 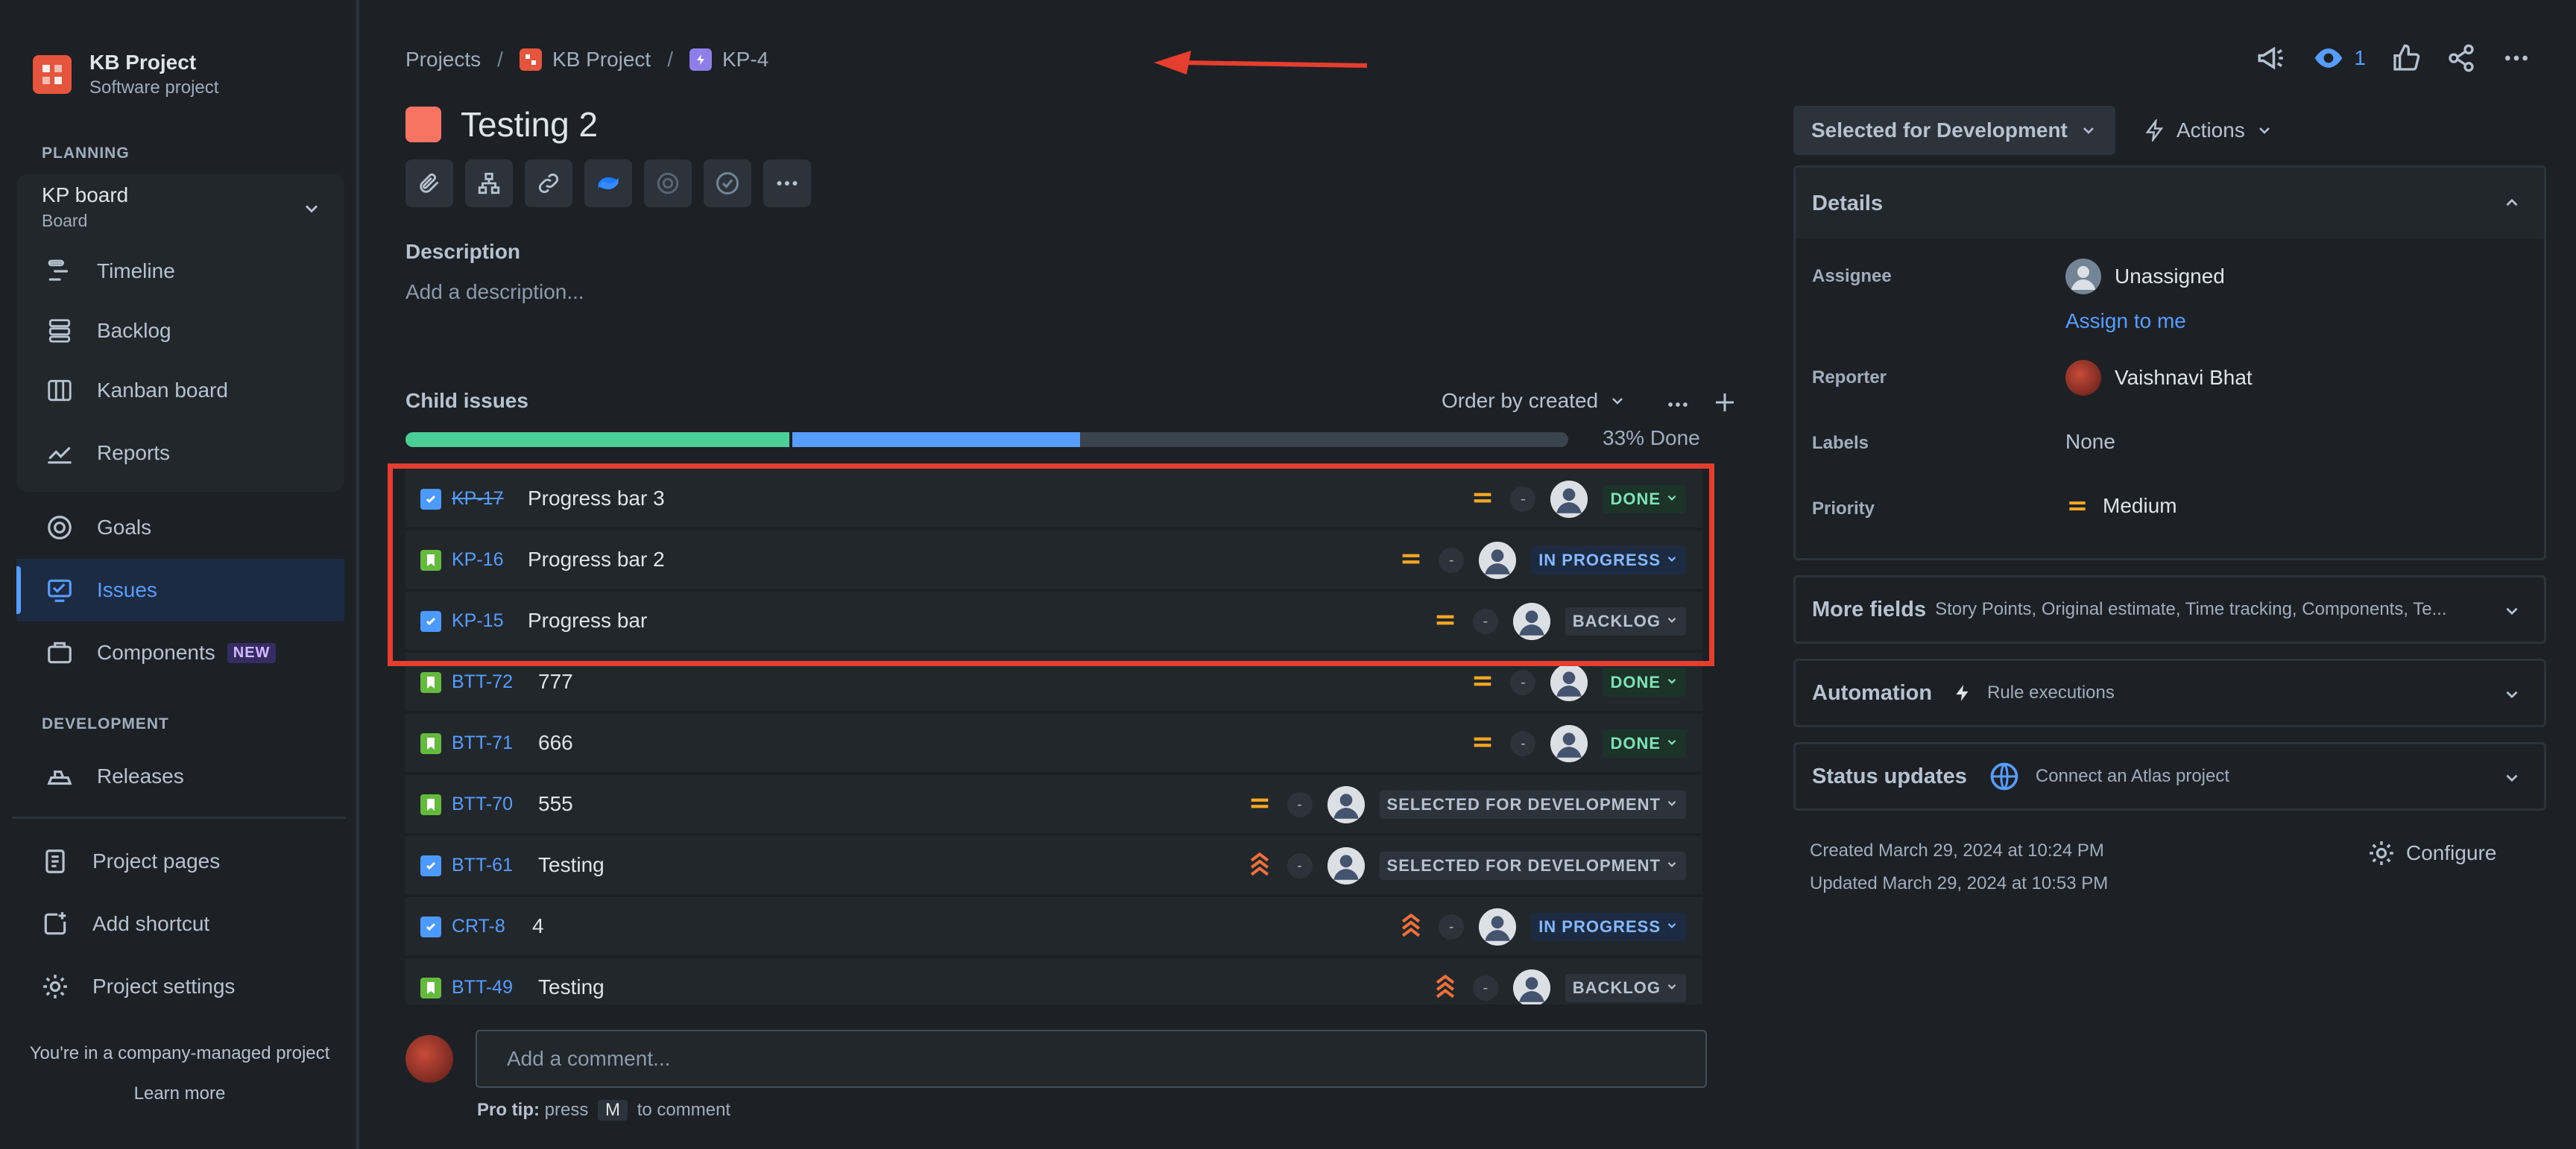 What do you see at coordinates (596, 498) in the screenshot?
I see `child-issue-summary: Progress bar 3` at bounding box center [596, 498].